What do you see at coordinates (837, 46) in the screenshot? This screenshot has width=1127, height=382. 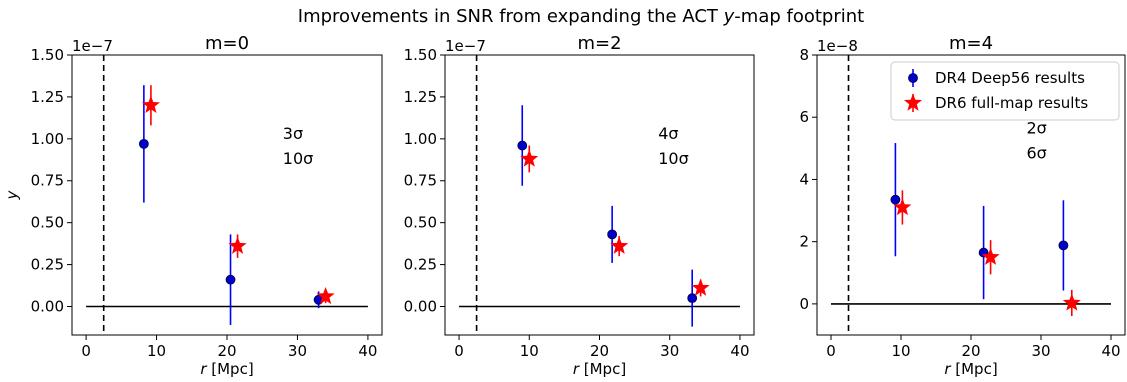 I see `axis-scale-label: 1e−8` at bounding box center [837, 46].